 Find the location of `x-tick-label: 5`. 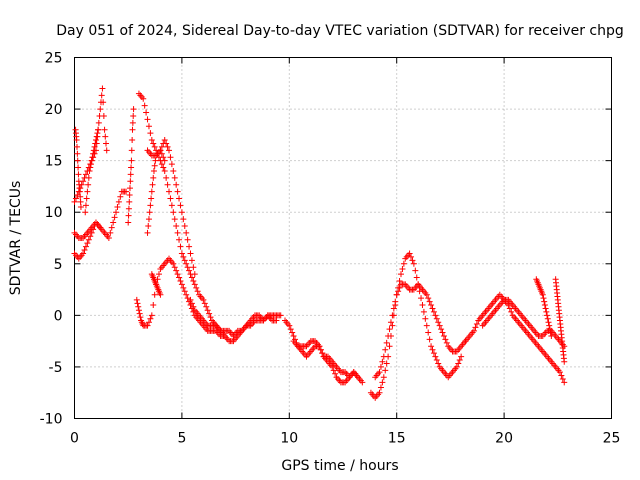

x-tick-label: 5 is located at coordinates (181, 439).